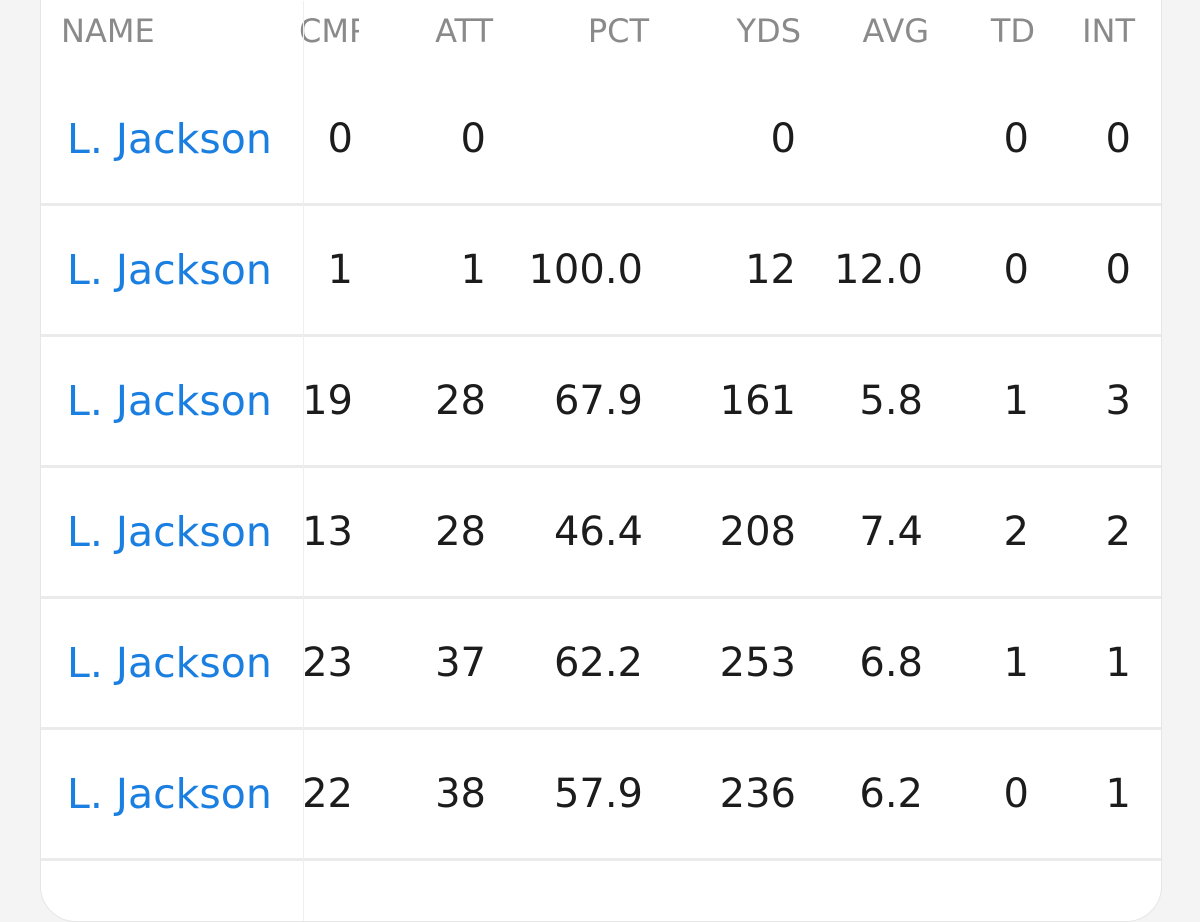  What do you see at coordinates (757, 532) in the screenshot?
I see `cell-yds: 208` at bounding box center [757, 532].